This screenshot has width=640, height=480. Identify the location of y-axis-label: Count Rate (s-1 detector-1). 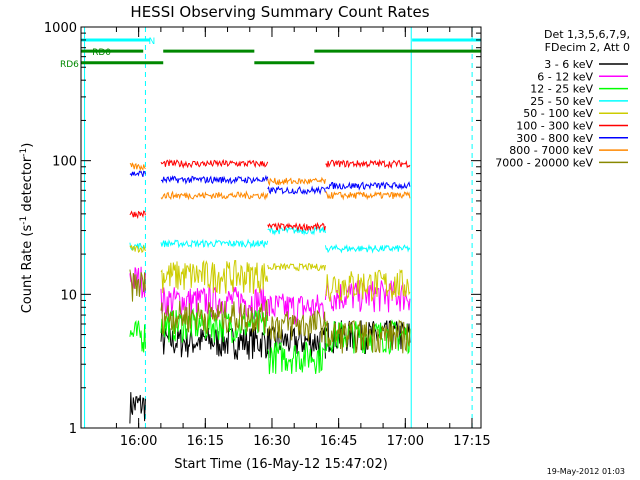
(27, 228).